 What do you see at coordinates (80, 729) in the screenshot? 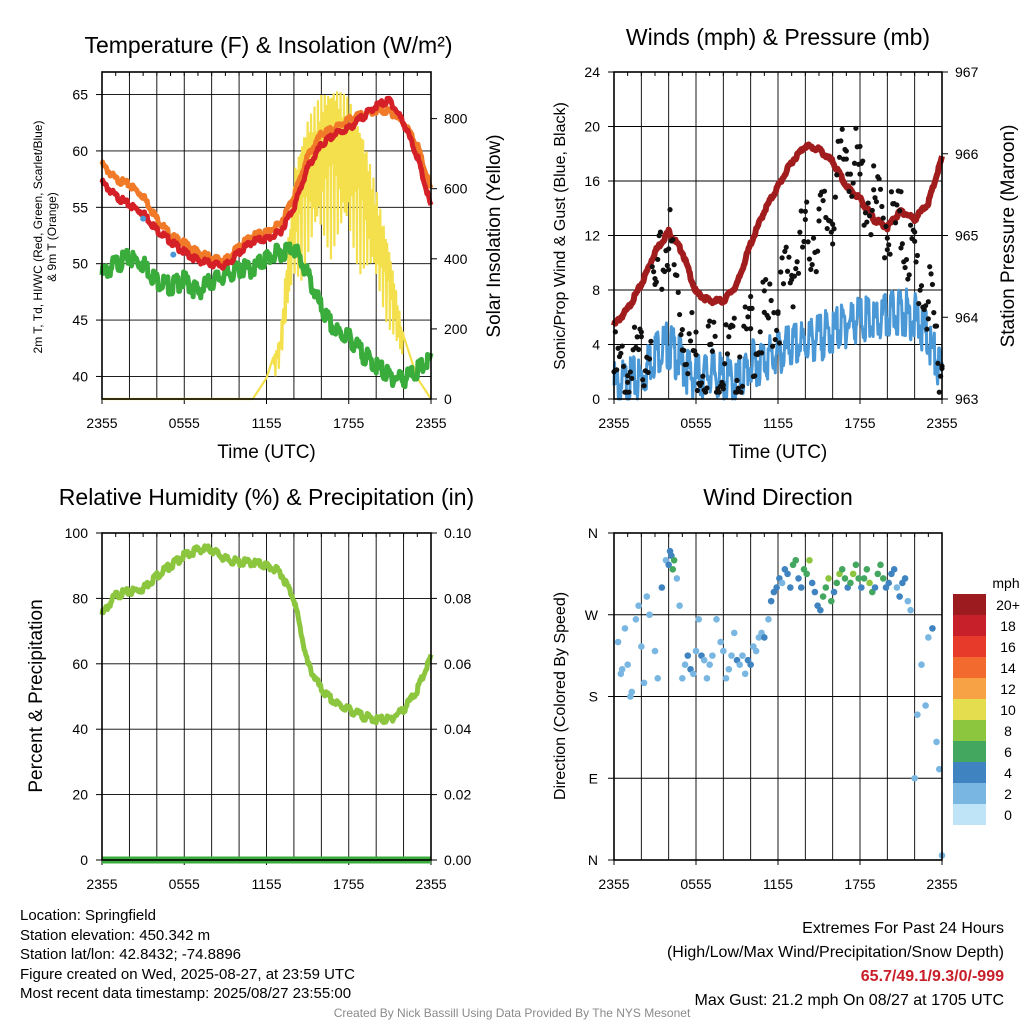
I see `y-tick-label-2: 40` at bounding box center [80, 729].